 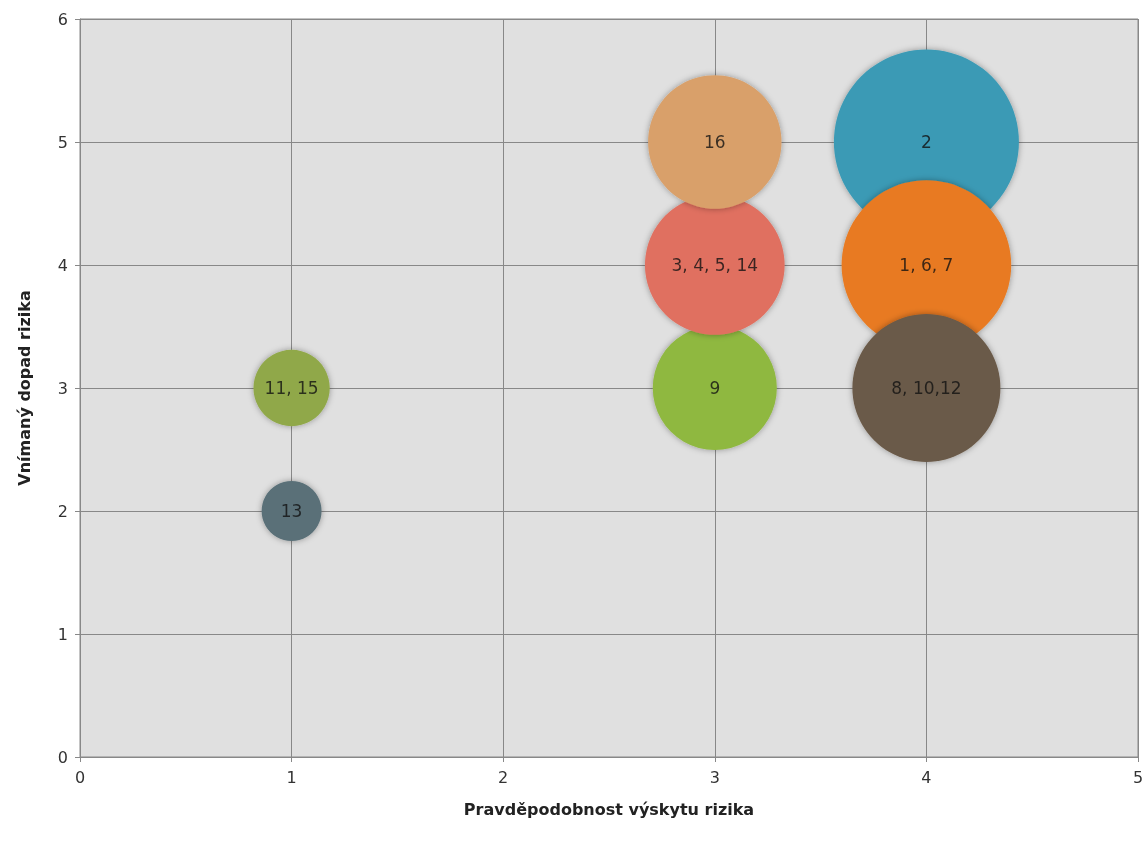 What do you see at coordinates (291, 777) in the screenshot?
I see `x-tick-label: 1` at bounding box center [291, 777].